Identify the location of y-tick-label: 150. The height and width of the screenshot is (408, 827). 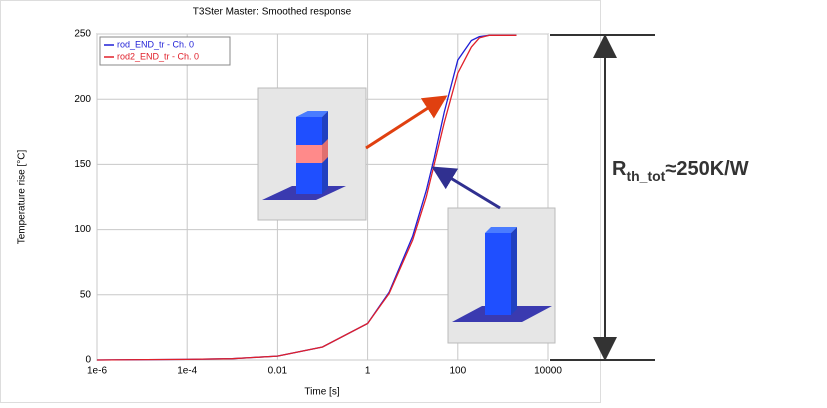
(82, 164).